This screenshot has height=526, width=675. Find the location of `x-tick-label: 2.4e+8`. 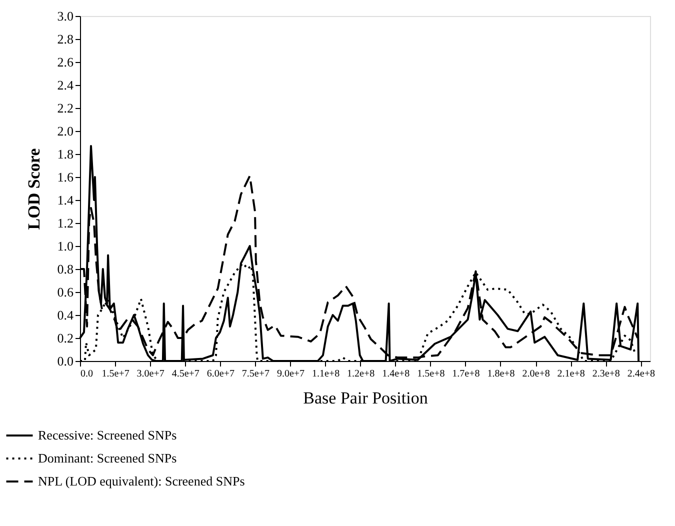

x-tick-label: 2.4e+8 is located at coordinates (641, 374).